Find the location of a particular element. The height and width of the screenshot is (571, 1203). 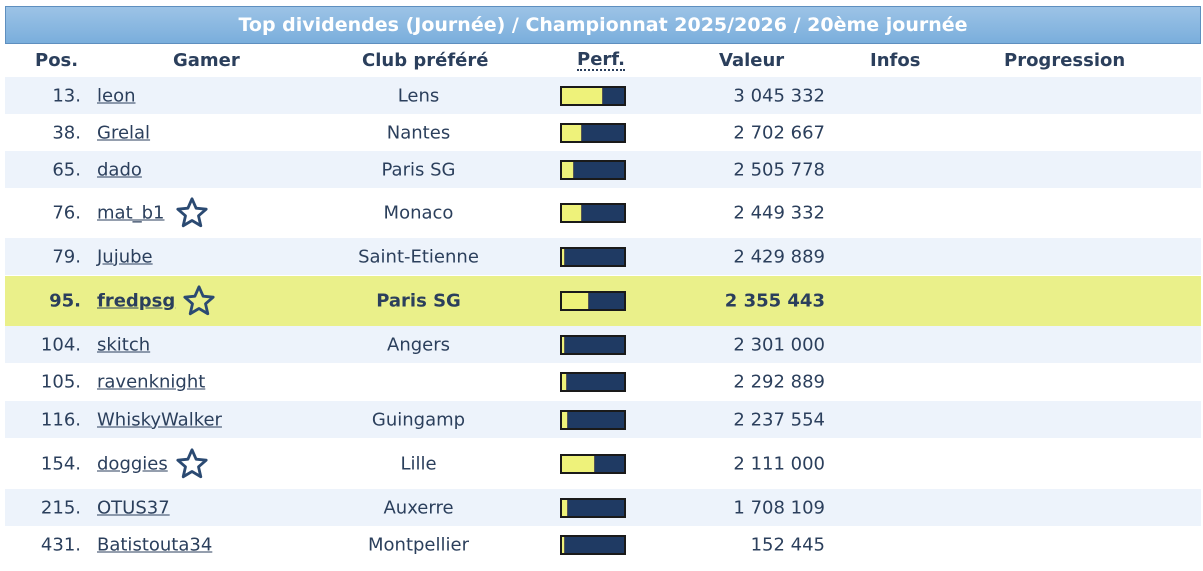

value-amount: 1 708 109 is located at coordinates (779, 507).